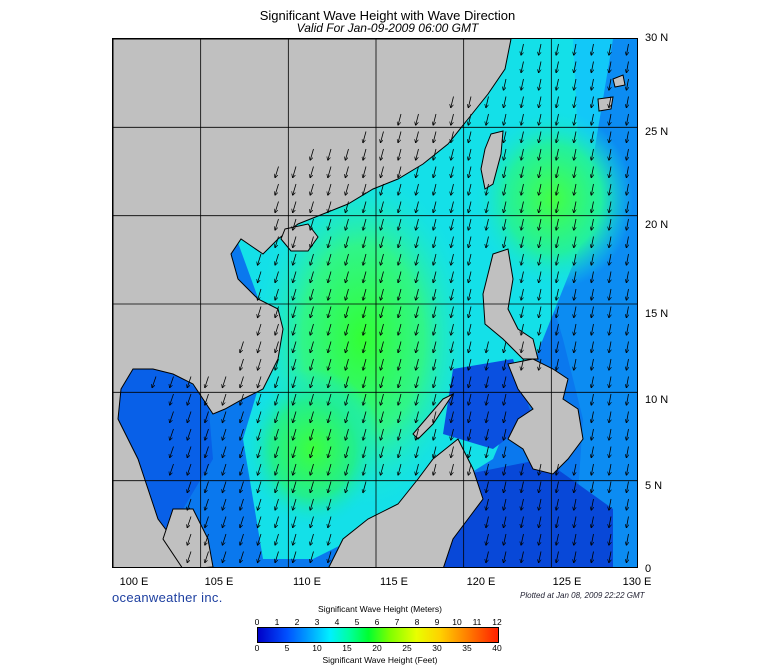 This screenshot has width=775, height=665. I want to click on lon-label-105e: 105 E, so click(219, 582).